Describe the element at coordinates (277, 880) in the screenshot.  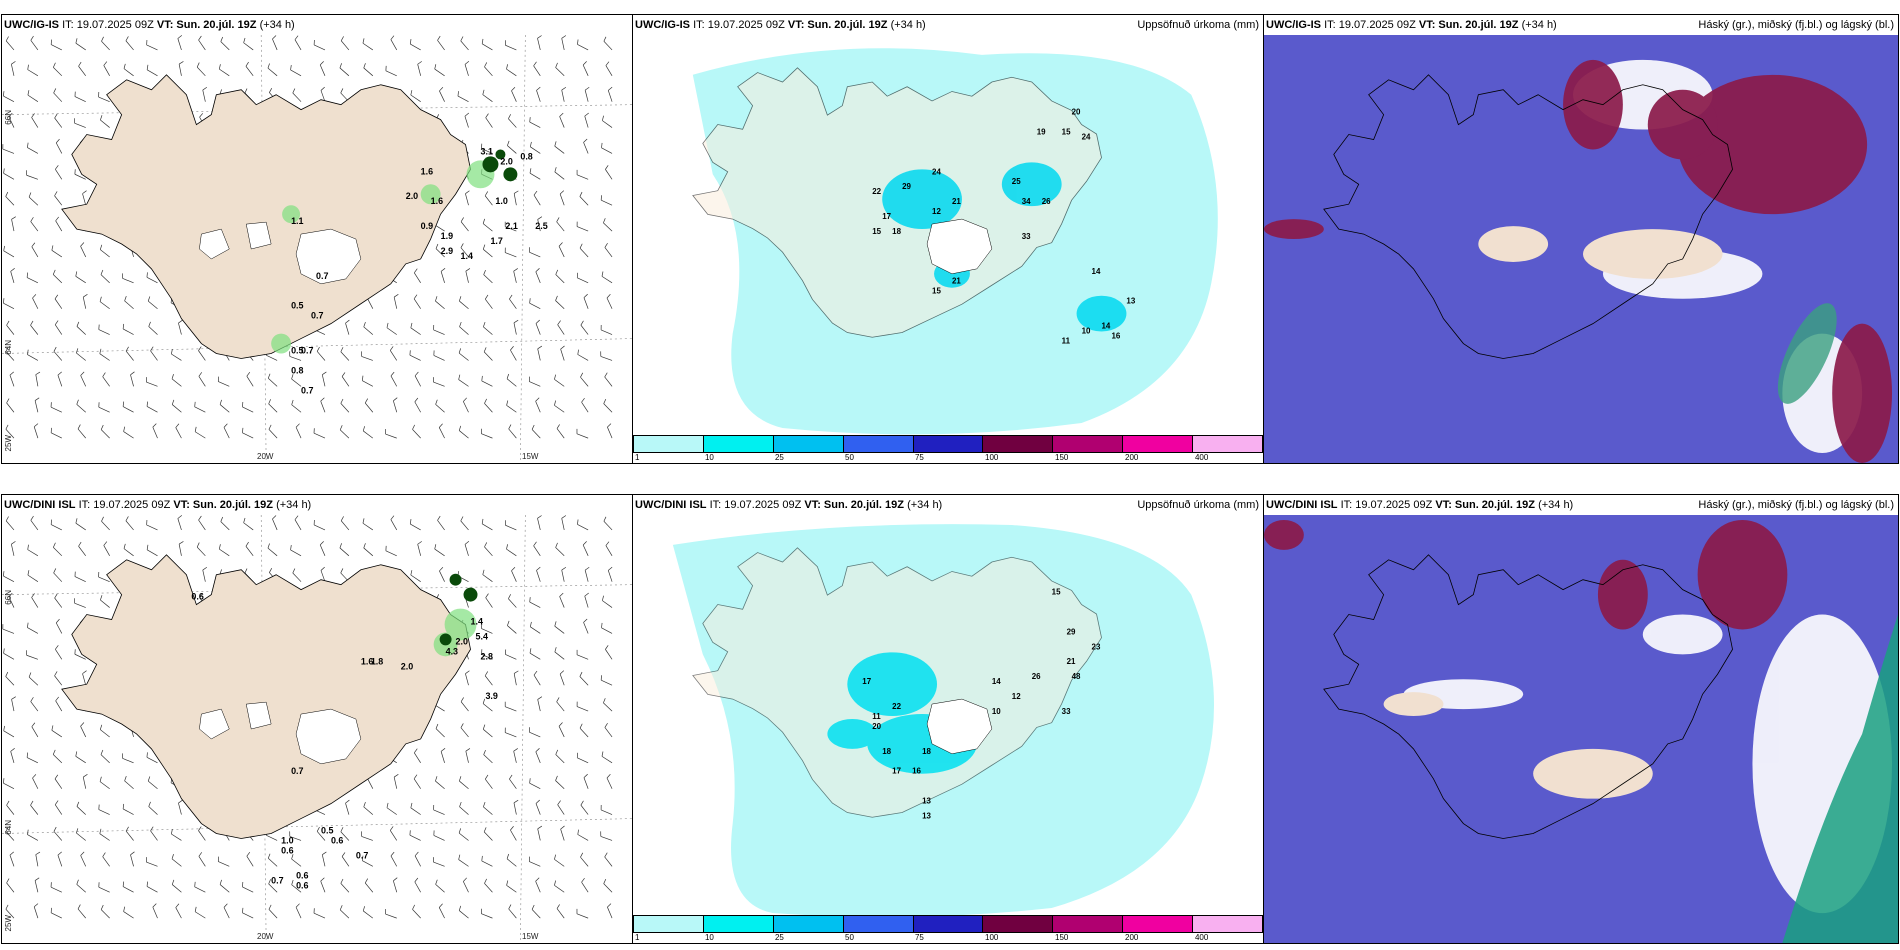
I see `precip-value-label: 0.7` at that location.